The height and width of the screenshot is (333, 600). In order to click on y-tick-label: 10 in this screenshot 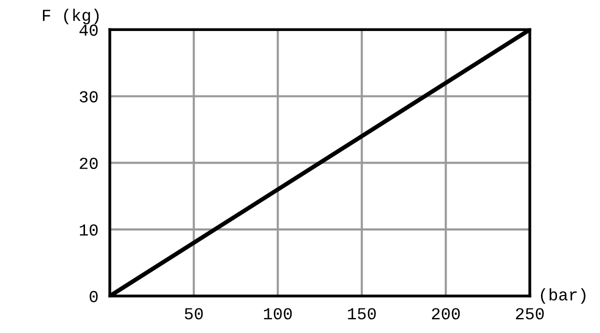, I will do `click(89, 230)`.